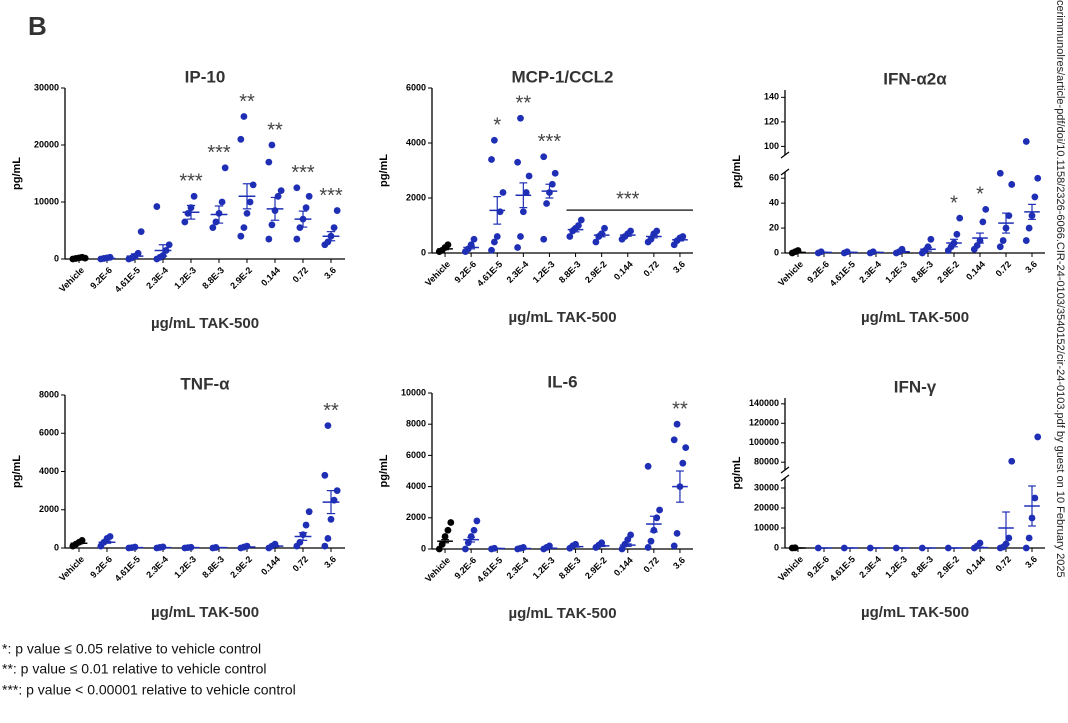 This screenshot has height=723, width=1068. Describe the element at coordinates (416, 455) in the screenshot. I see `y-tick-label: 6000` at that location.